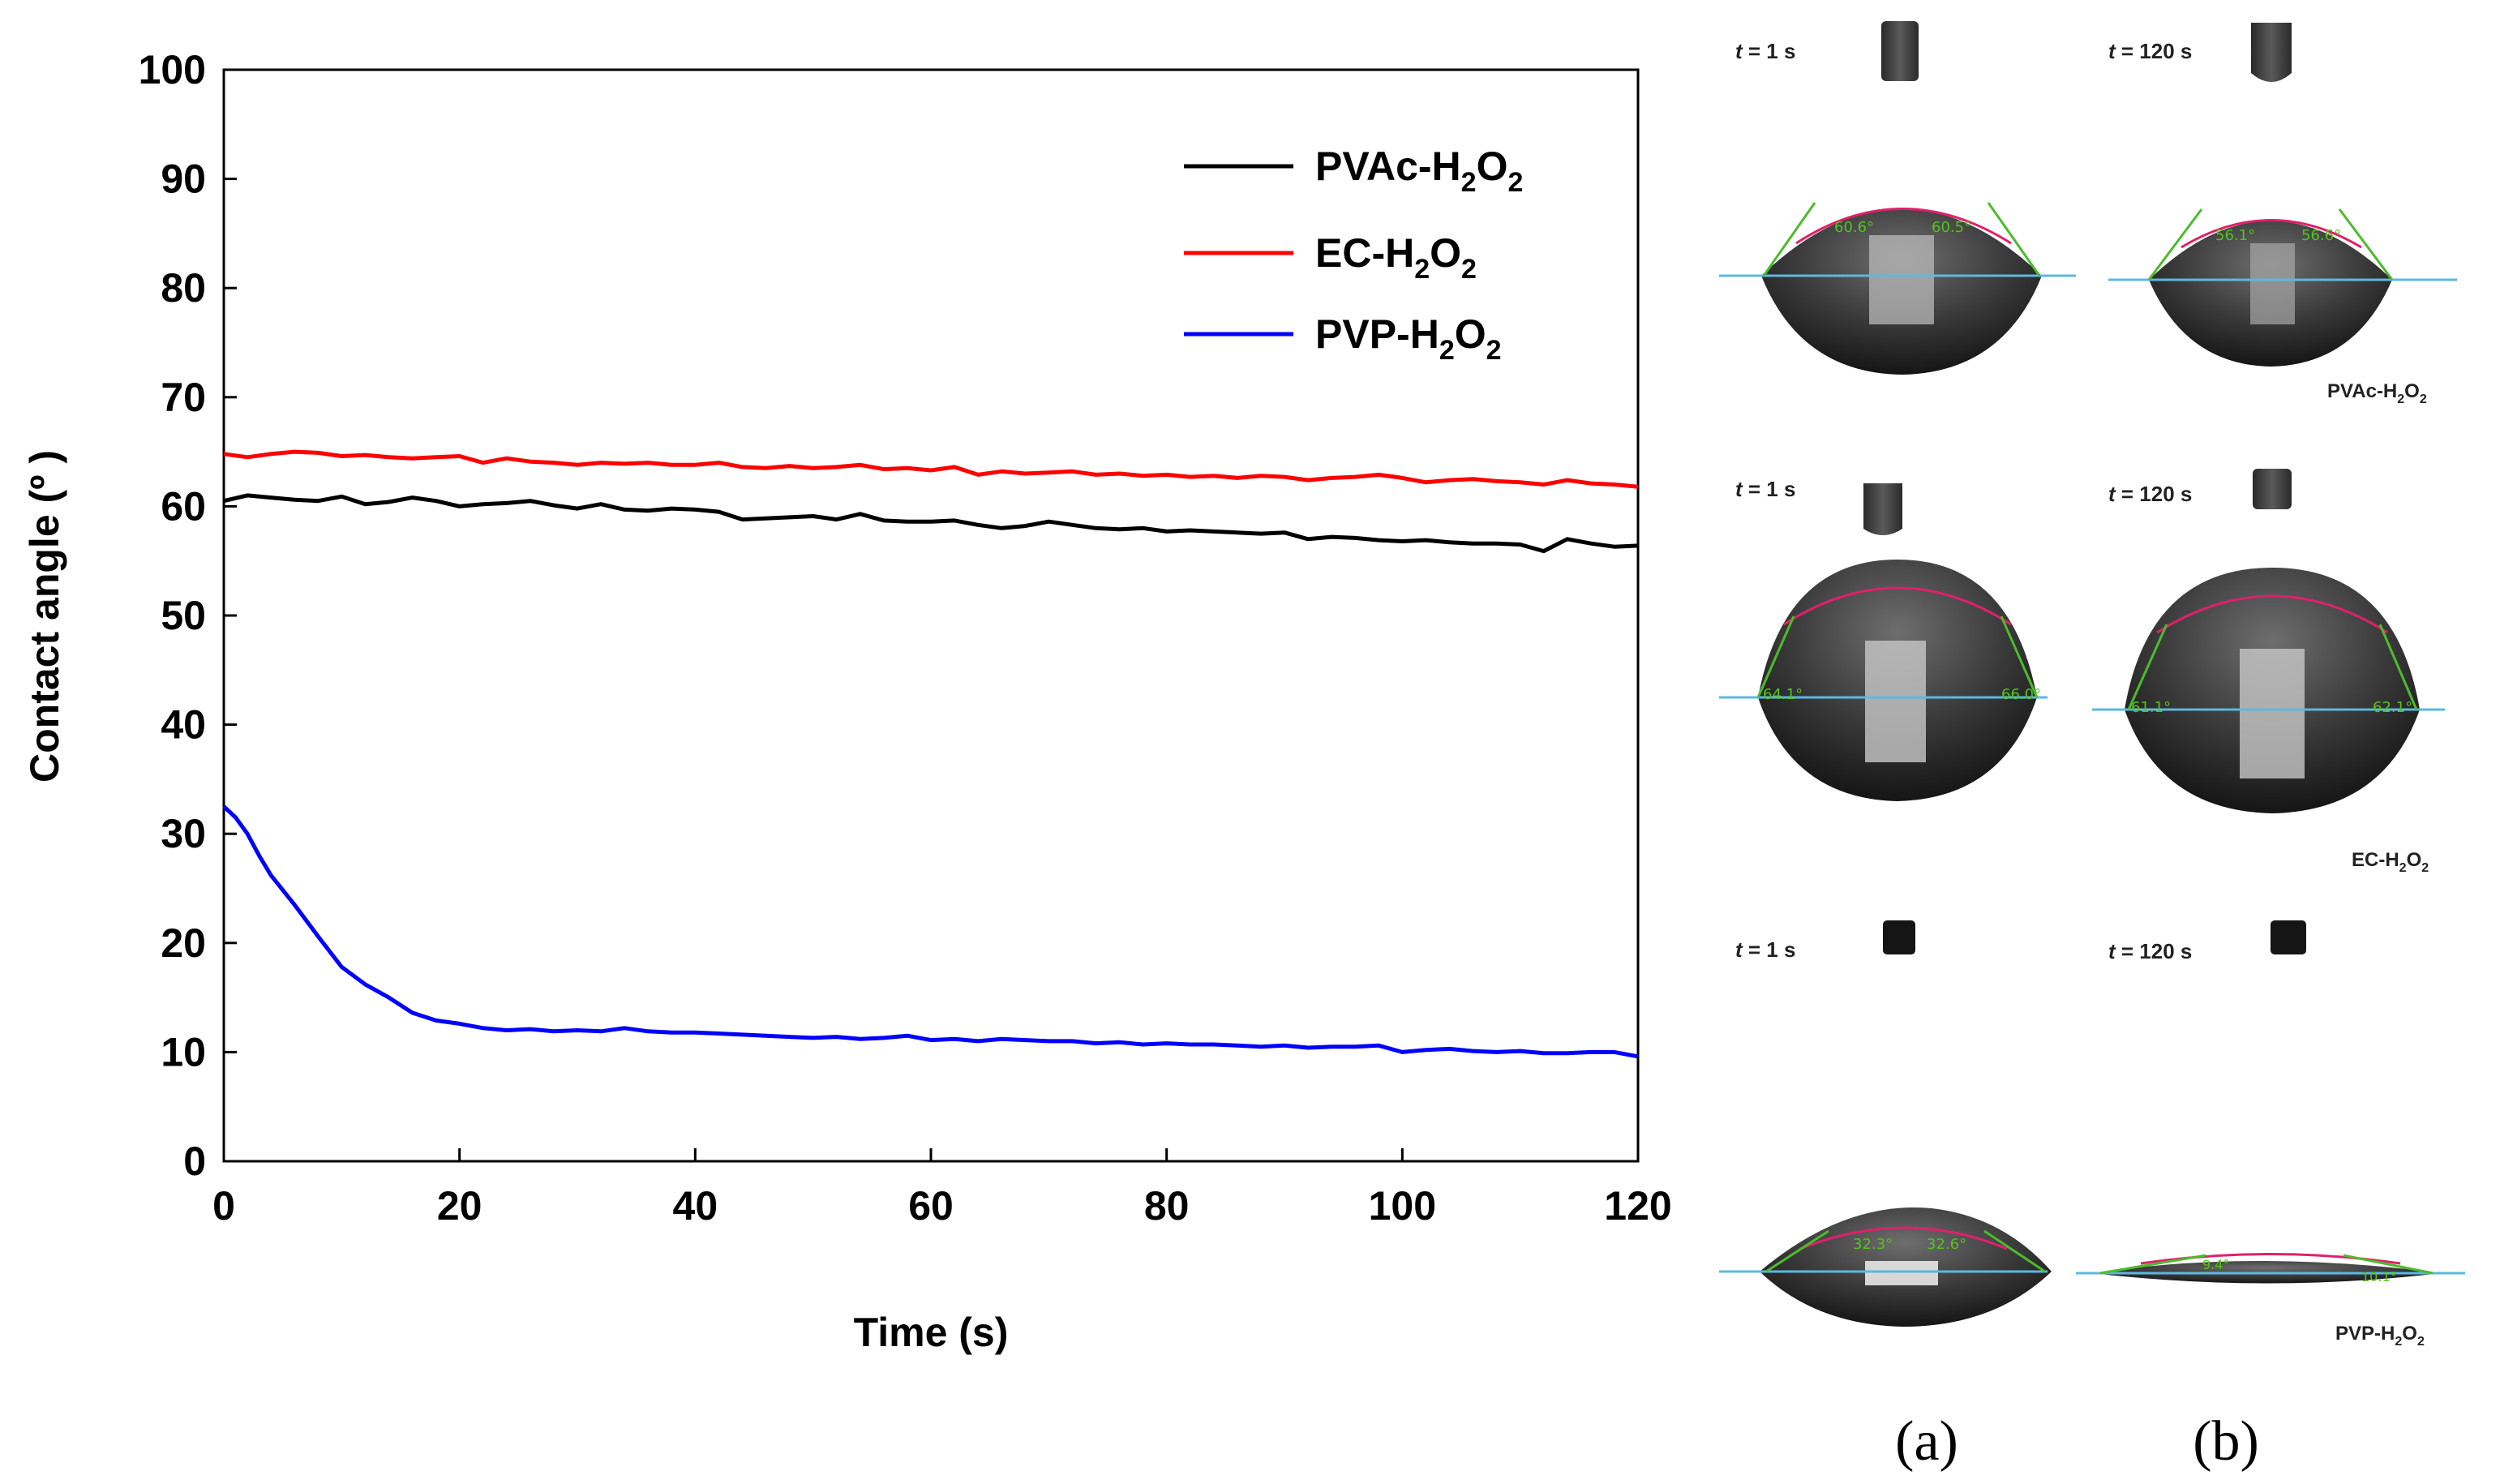 The width and height of the screenshot is (2500, 1484). I want to click on x-tick-label: 60, so click(931, 1206).